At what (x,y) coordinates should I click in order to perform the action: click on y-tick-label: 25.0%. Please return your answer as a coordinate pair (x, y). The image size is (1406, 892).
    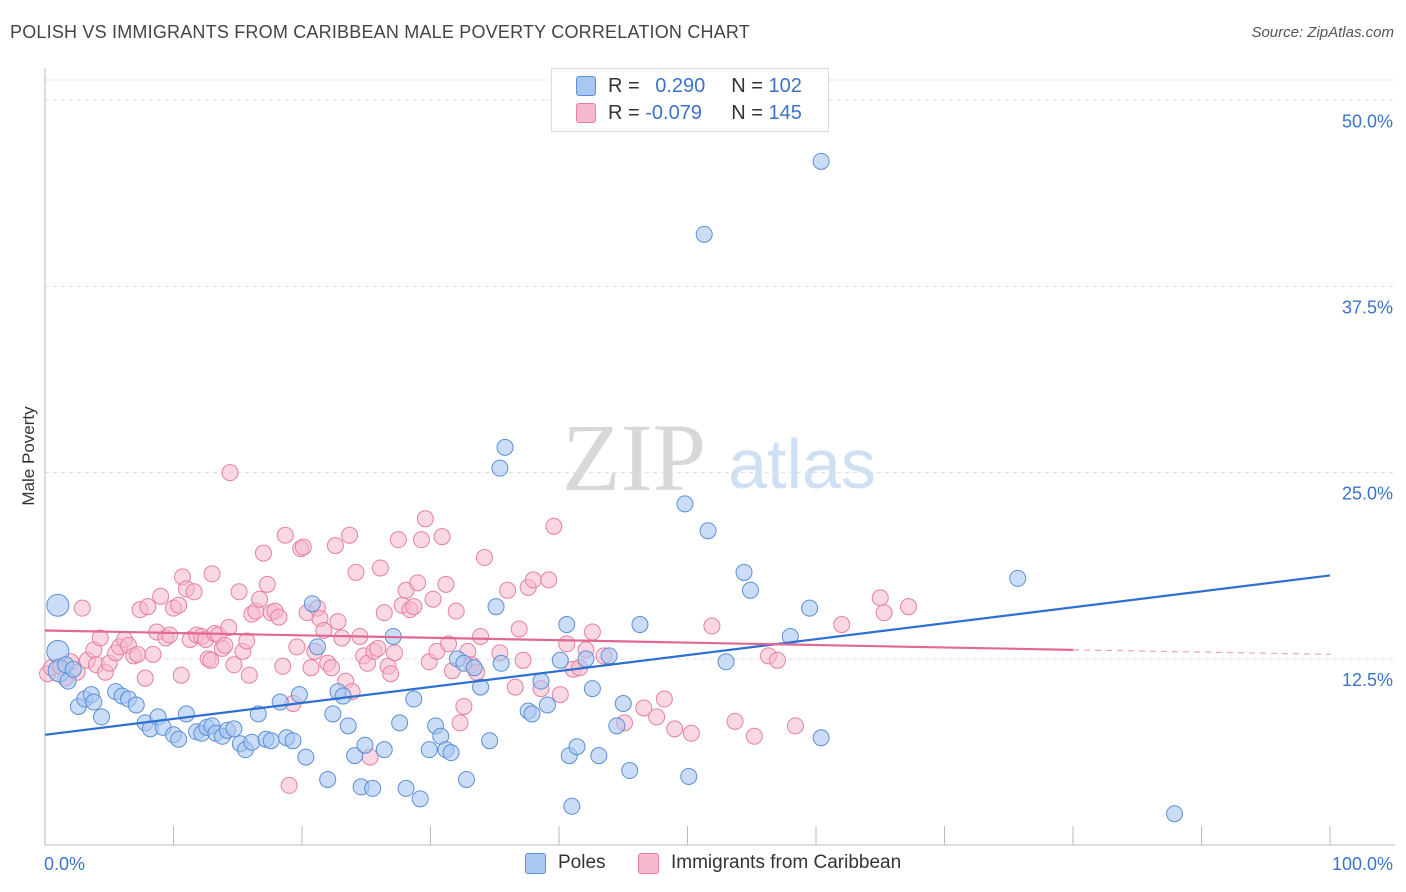
    Looking at the image, I should click on (1367, 494).